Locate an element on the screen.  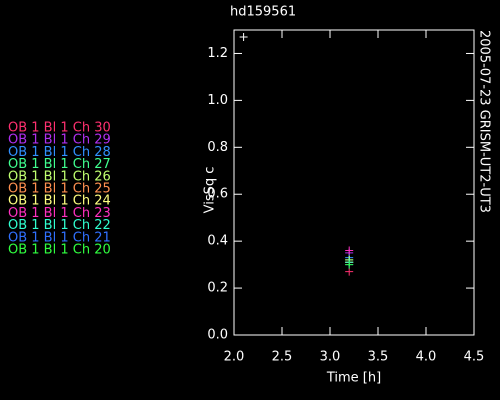
y-tick-label: 1.2 is located at coordinates (217, 53).